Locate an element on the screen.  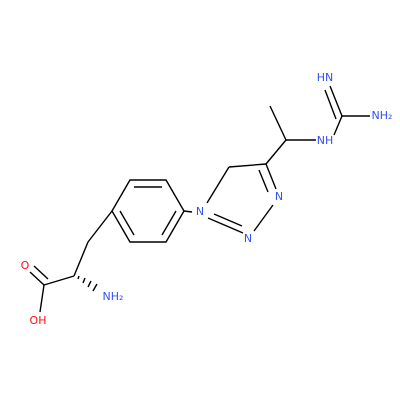
ring is located at coordinates (148, 211).